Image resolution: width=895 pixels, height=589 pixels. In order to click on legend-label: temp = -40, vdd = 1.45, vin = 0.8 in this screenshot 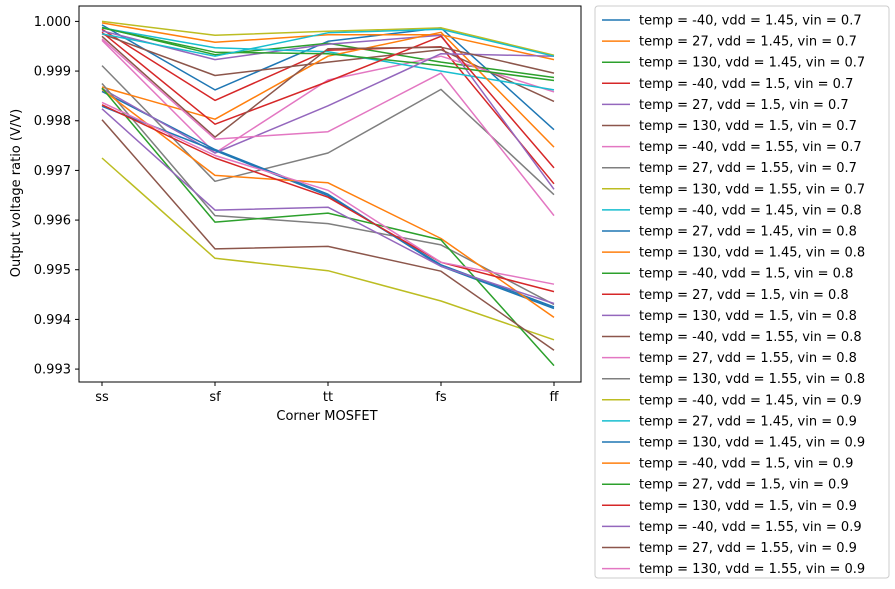, I will do `click(750, 210)`.